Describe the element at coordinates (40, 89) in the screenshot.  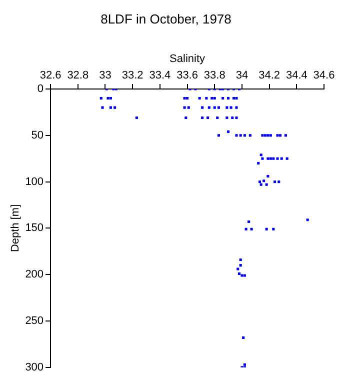
I see `y-tick-label: 0` at that location.